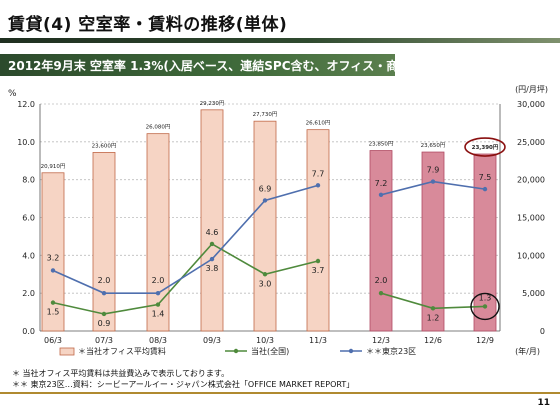  I want to click on tokyo-point-label: 7.2, so click(381, 183).